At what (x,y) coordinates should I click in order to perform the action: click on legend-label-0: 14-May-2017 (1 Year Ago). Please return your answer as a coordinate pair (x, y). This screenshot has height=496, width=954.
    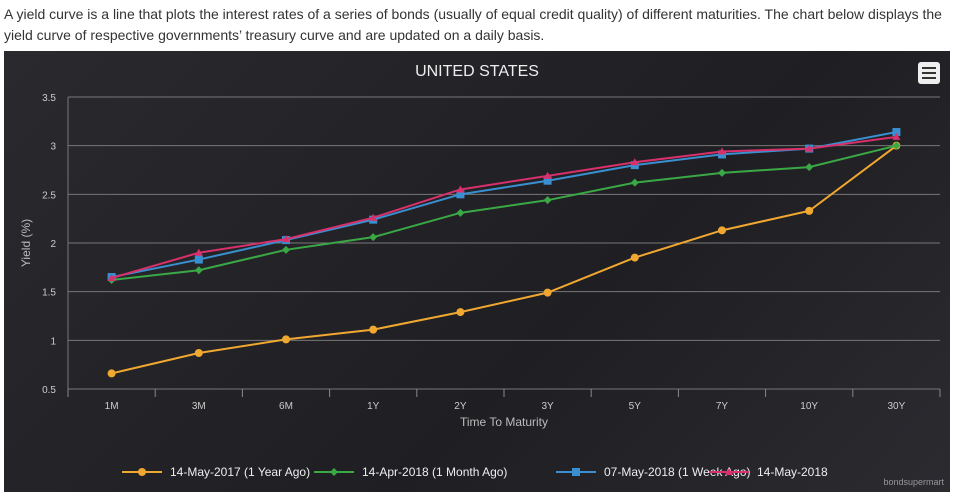
    Looking at the image, I should click on (240, 472).